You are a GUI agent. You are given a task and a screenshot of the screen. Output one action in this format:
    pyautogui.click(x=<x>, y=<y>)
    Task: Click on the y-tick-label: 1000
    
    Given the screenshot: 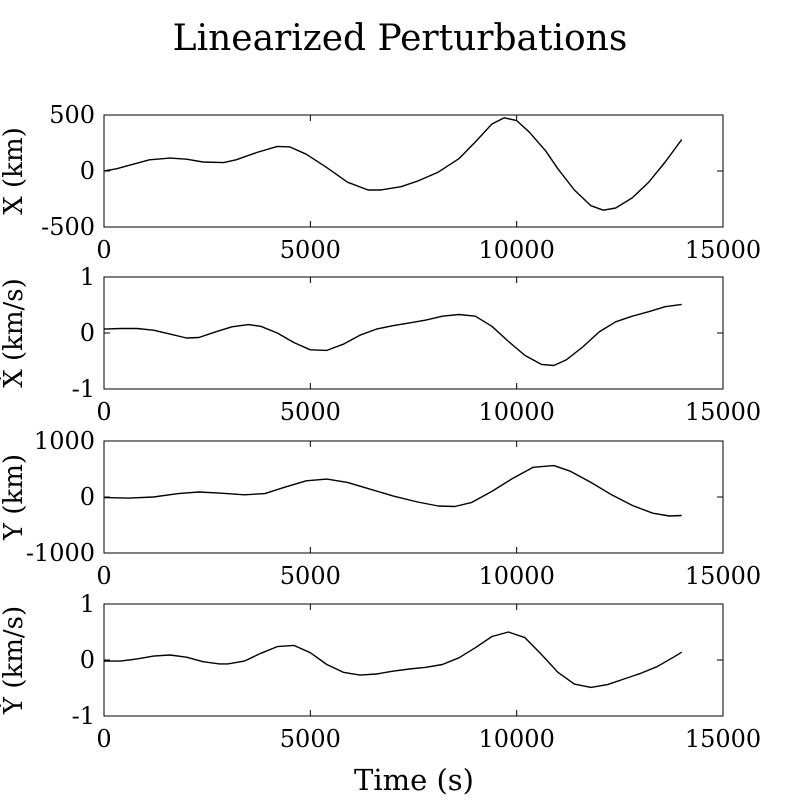 What is the action you would take?
    pyautogui.click(x=64, y=441)
    